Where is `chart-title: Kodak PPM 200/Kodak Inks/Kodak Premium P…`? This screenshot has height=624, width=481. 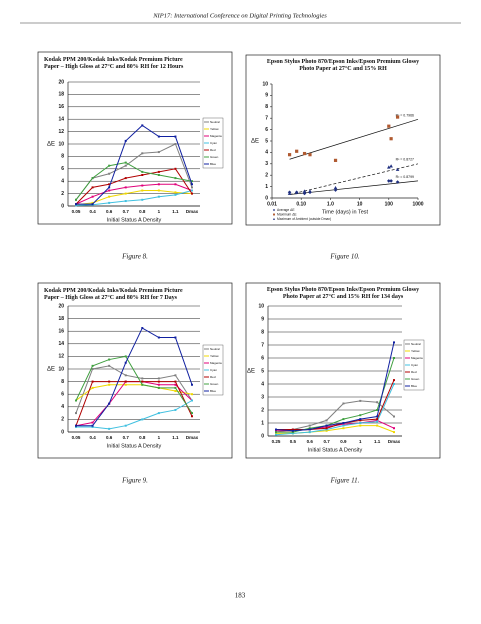 chart-title: Kodak PPM 200/Kodak Inks/Kodak Premium P… is located at coordinates (114, 63).